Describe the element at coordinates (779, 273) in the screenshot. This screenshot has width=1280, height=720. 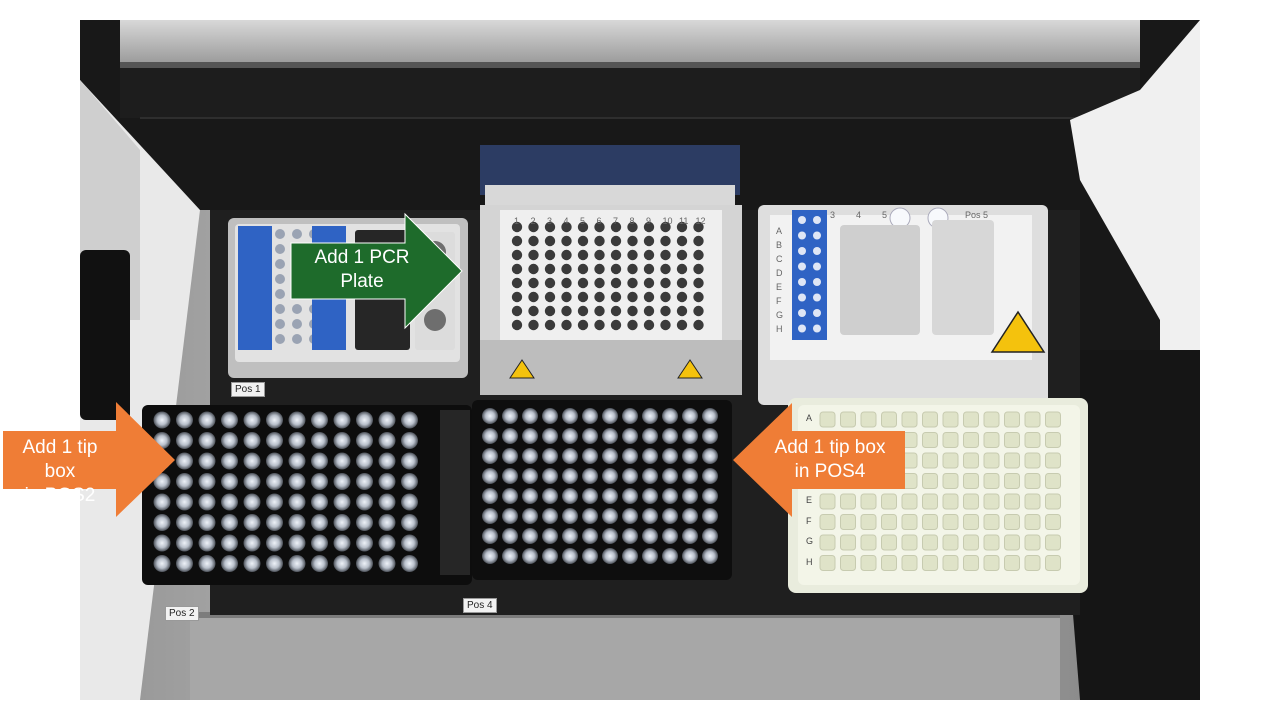
I see `pos5-row-letter: D` at that location.